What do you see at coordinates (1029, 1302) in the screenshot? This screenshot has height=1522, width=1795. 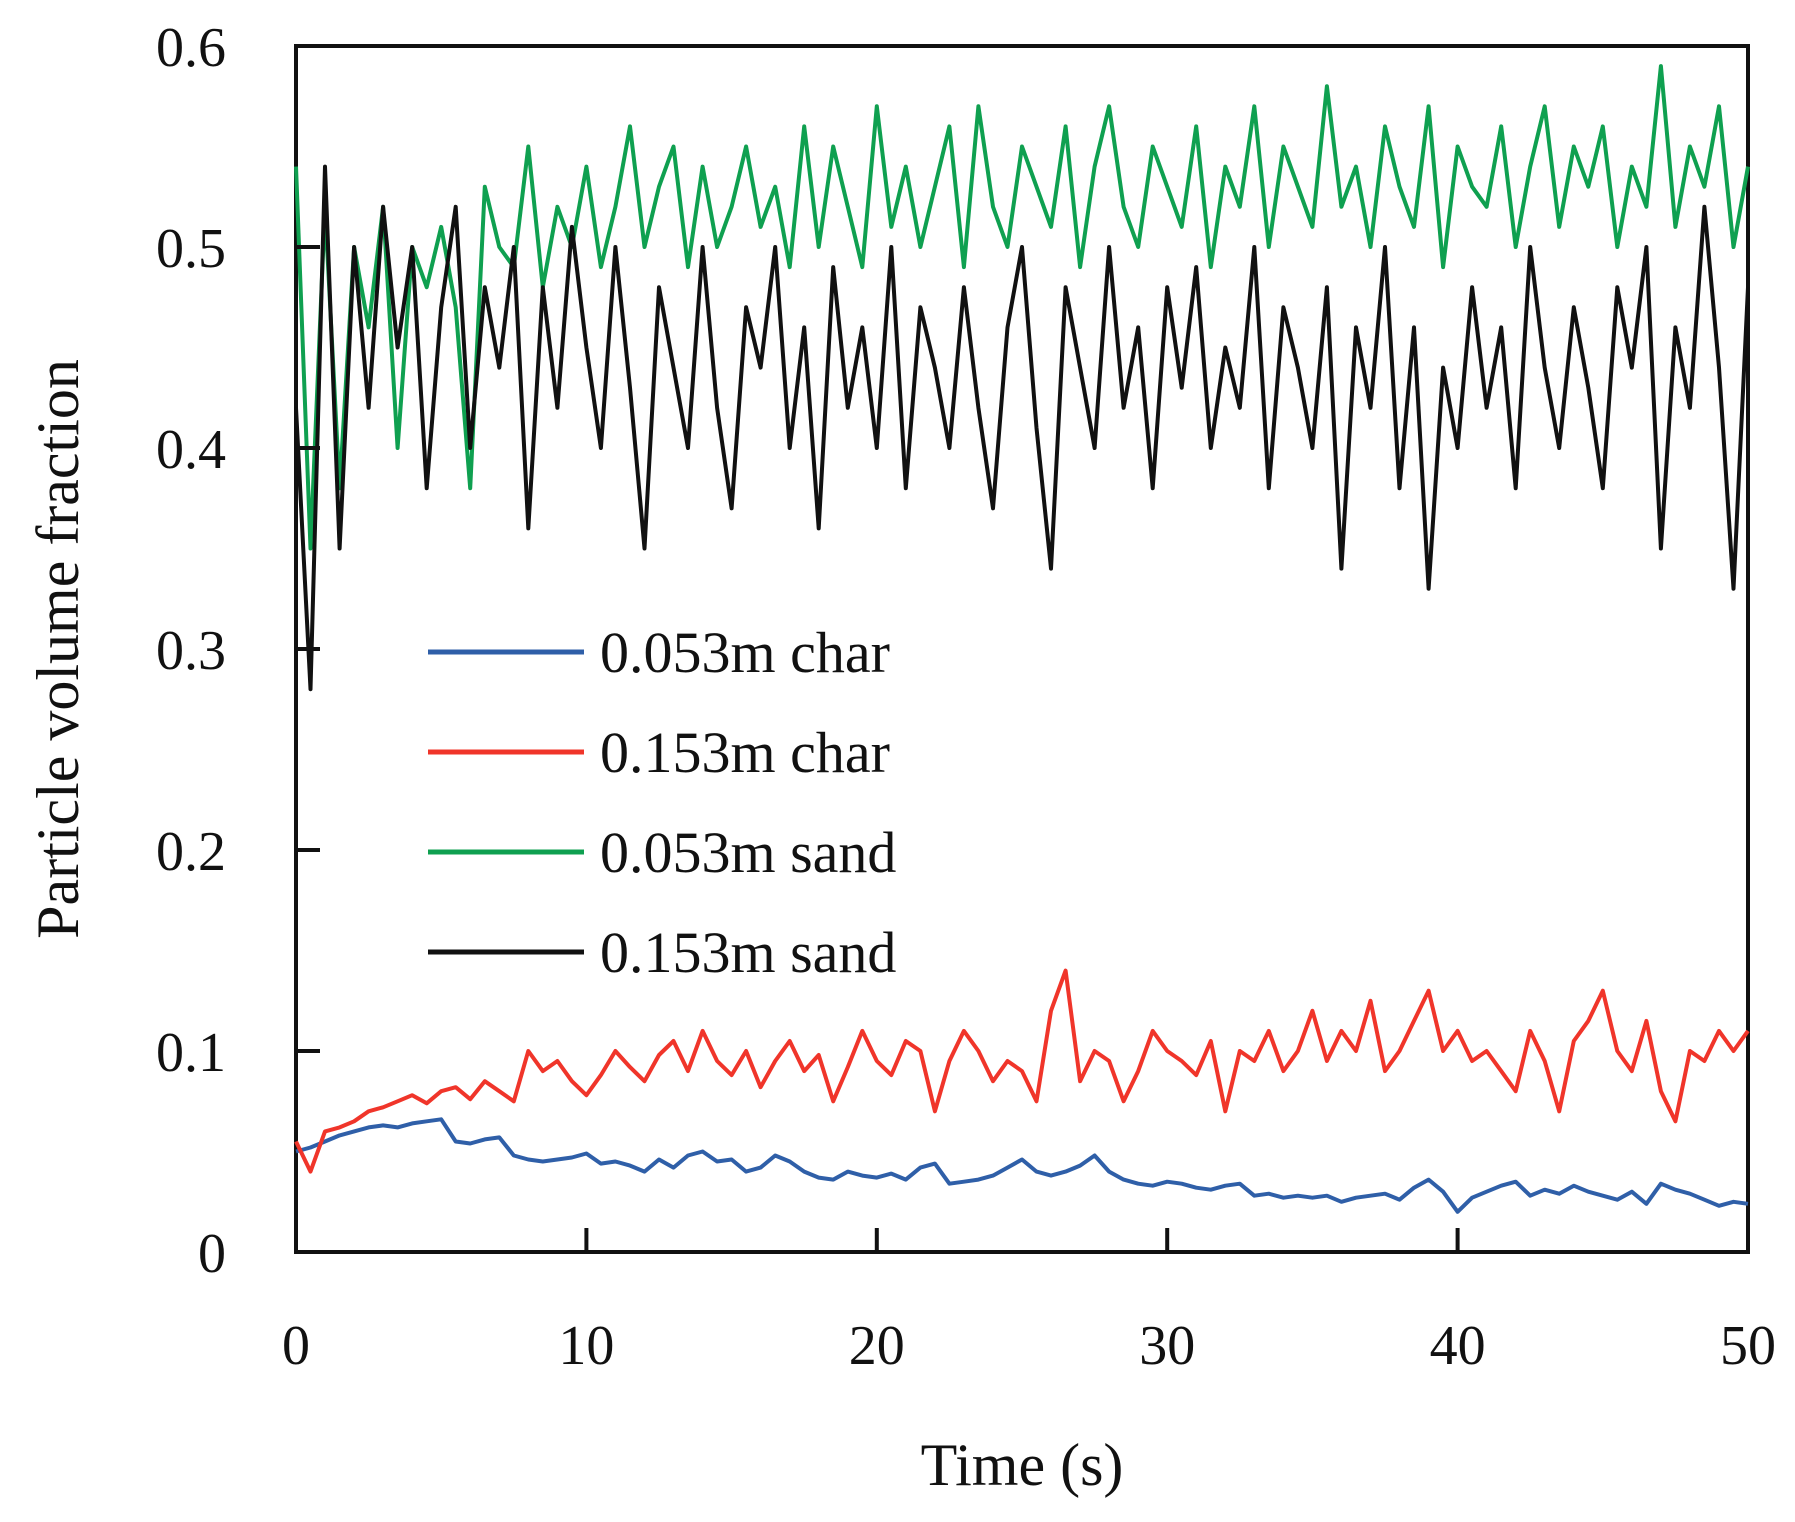 I see `x-axis: 0 10 20 30 40 50` at bounding box center [1029, 1302].